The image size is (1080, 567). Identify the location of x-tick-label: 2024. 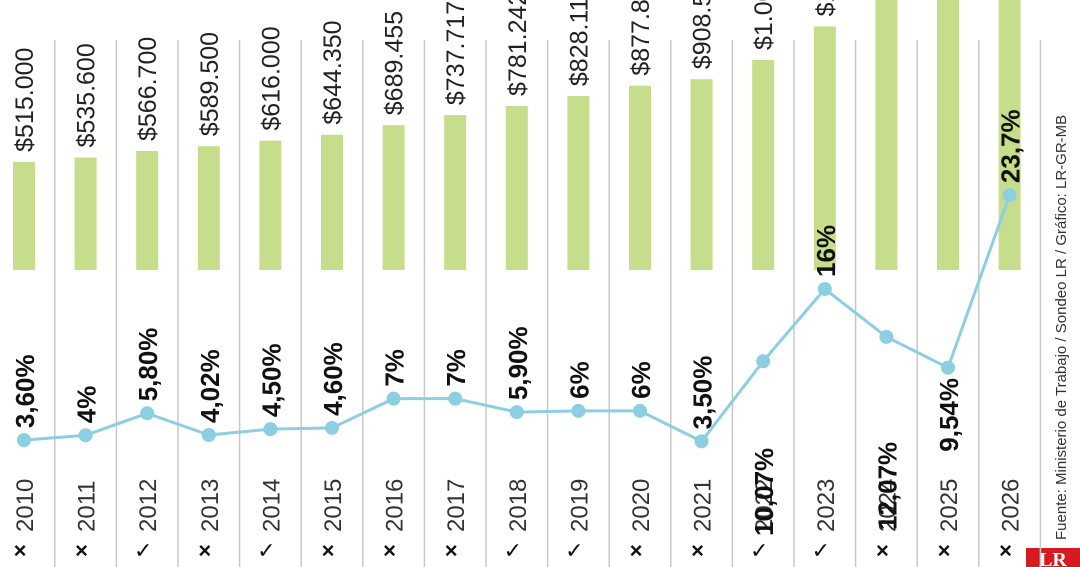
(887, 505).